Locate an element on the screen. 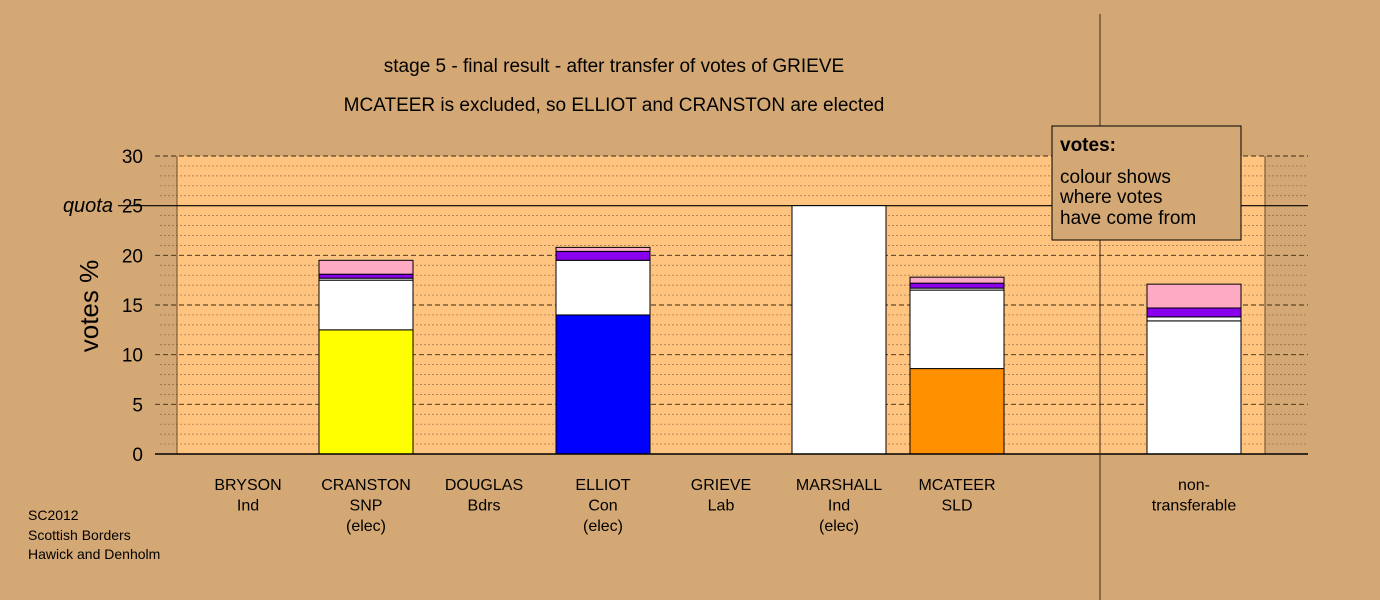 Image resolution: width=1380 pixels, height=600 pixels. legend-line-2: where votes is located at coordinates (1110, 197).